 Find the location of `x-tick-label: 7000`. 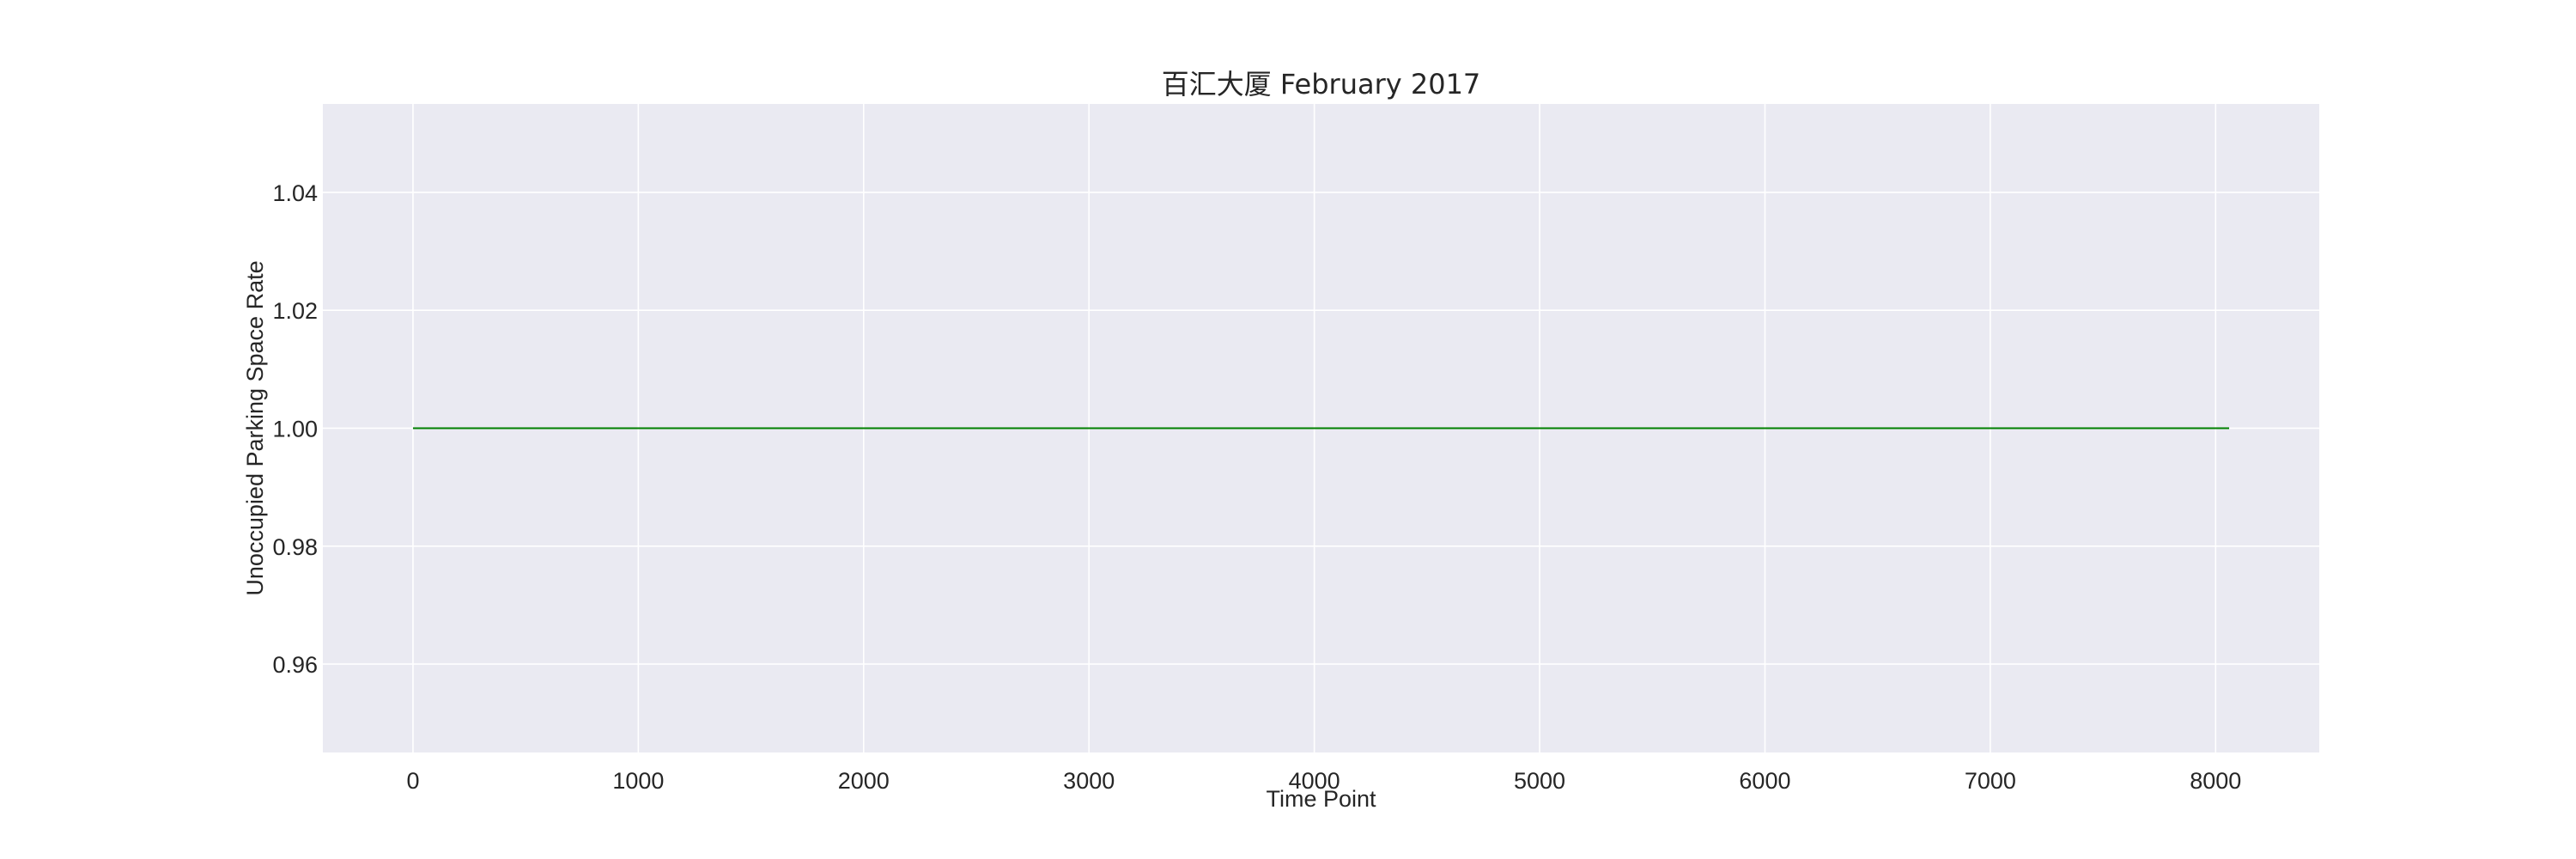

x-tick-label: 7000 is located at coordinates (1990, 781).